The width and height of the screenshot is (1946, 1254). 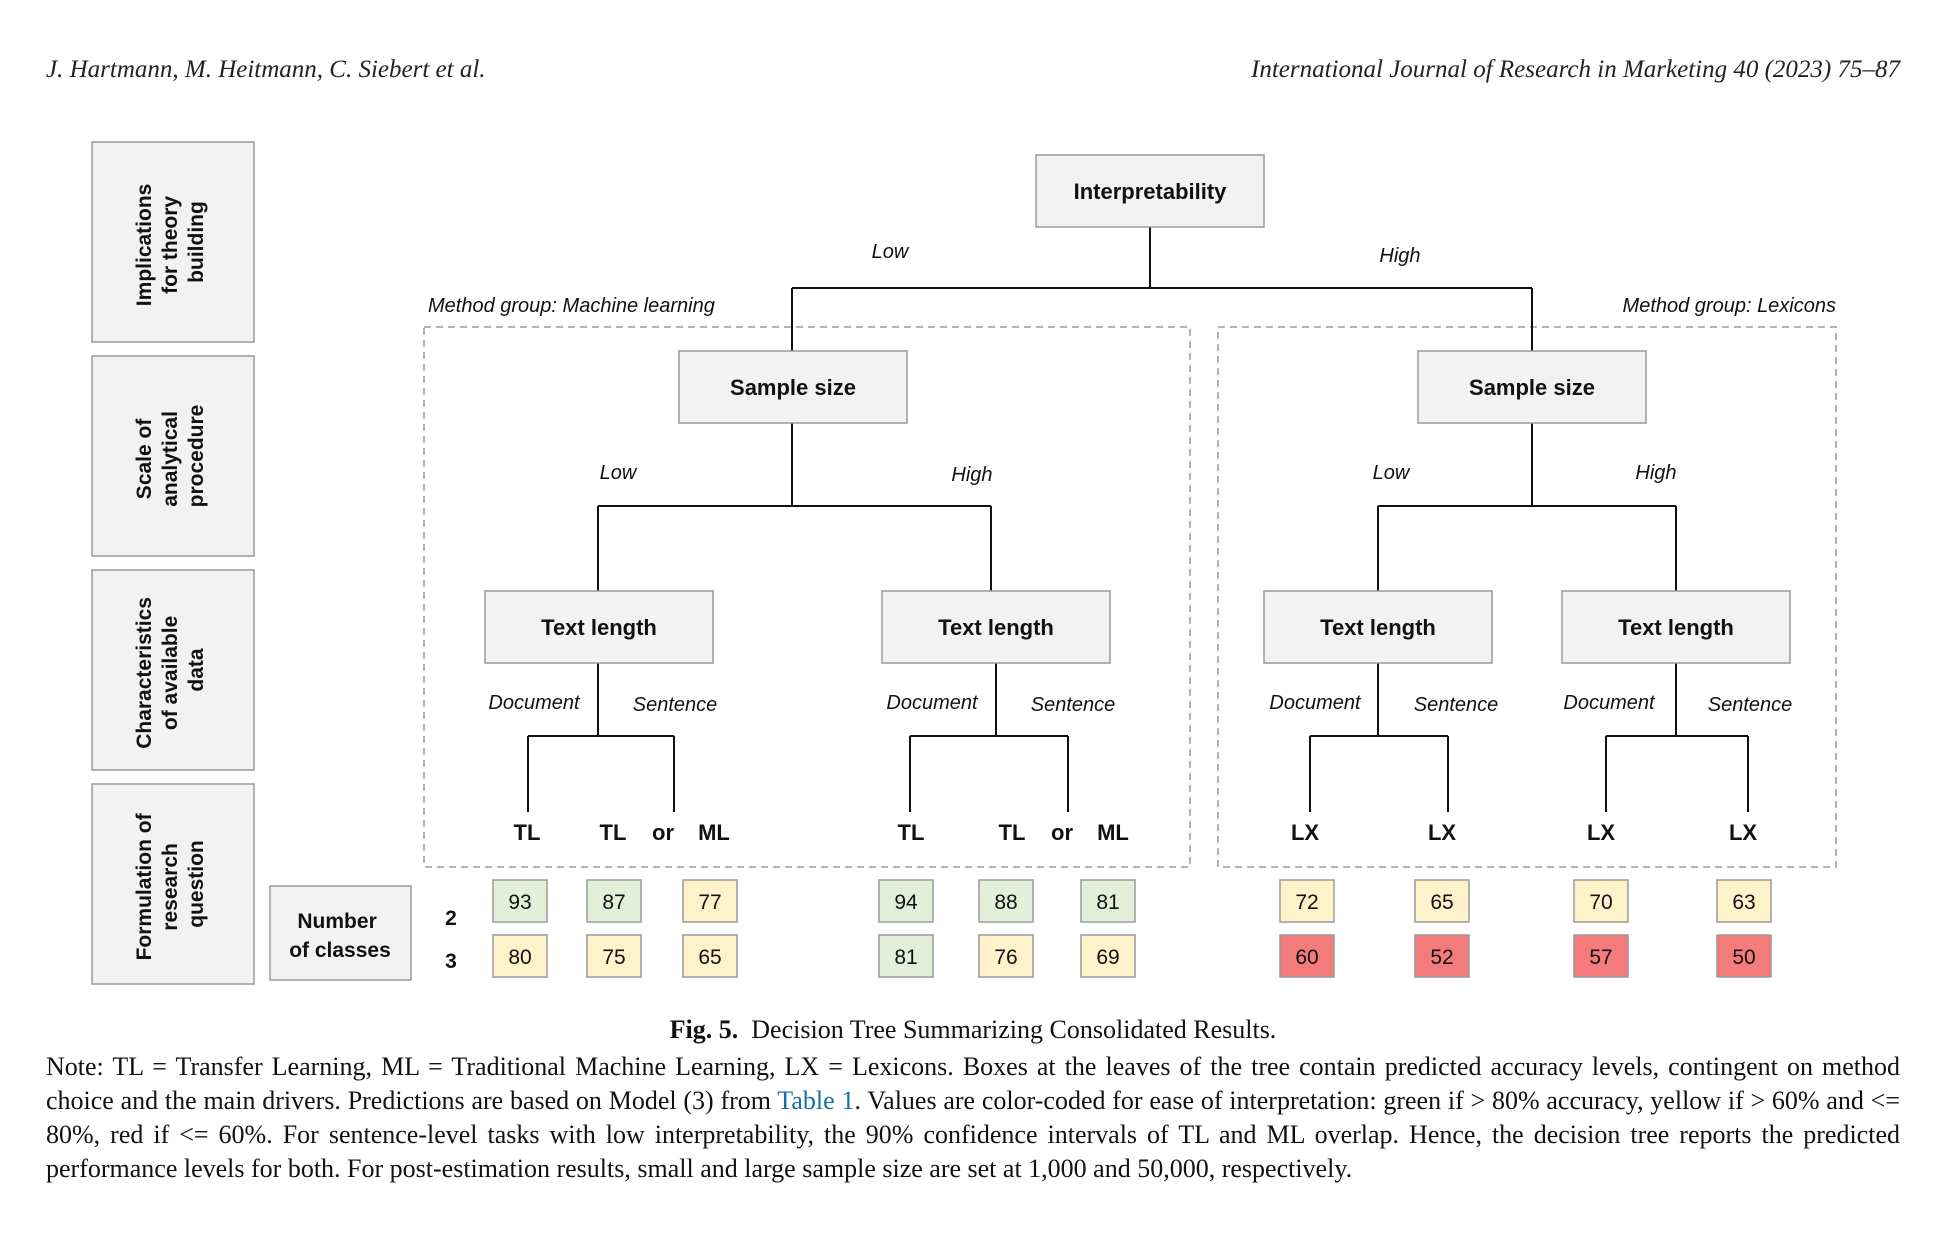 I want to click on node-text-length-ml-high: Text length, so click(x=996, y=627).